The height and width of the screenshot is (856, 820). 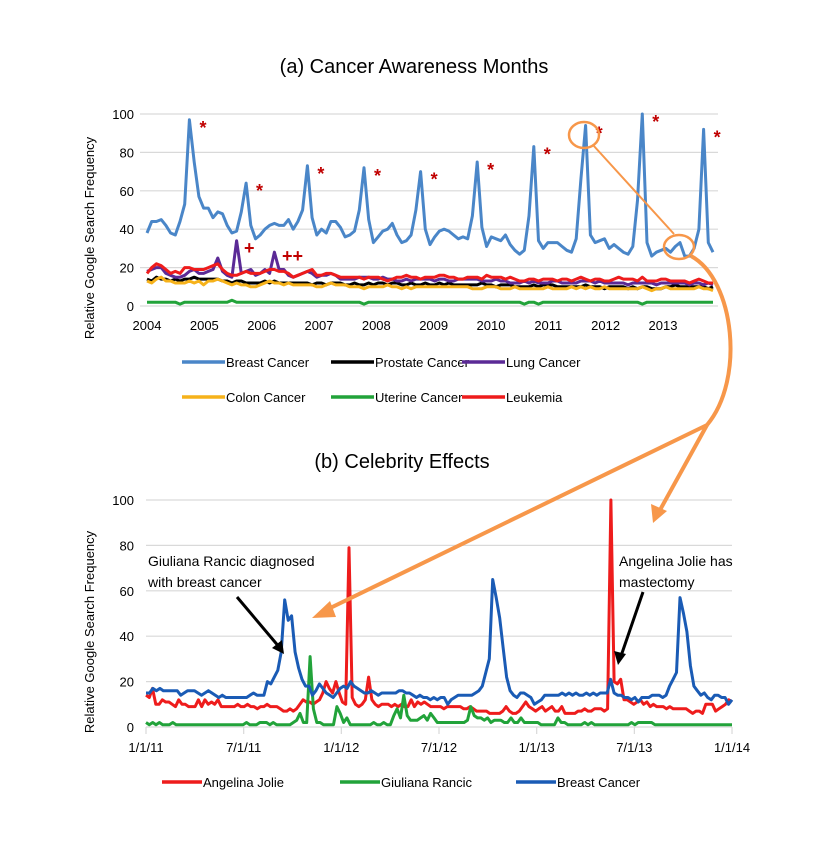 What do you see at coordinates (438, 691) in the screenshot?
I see `series-line-giuliana-rancic` at bounding box center [438, 691].